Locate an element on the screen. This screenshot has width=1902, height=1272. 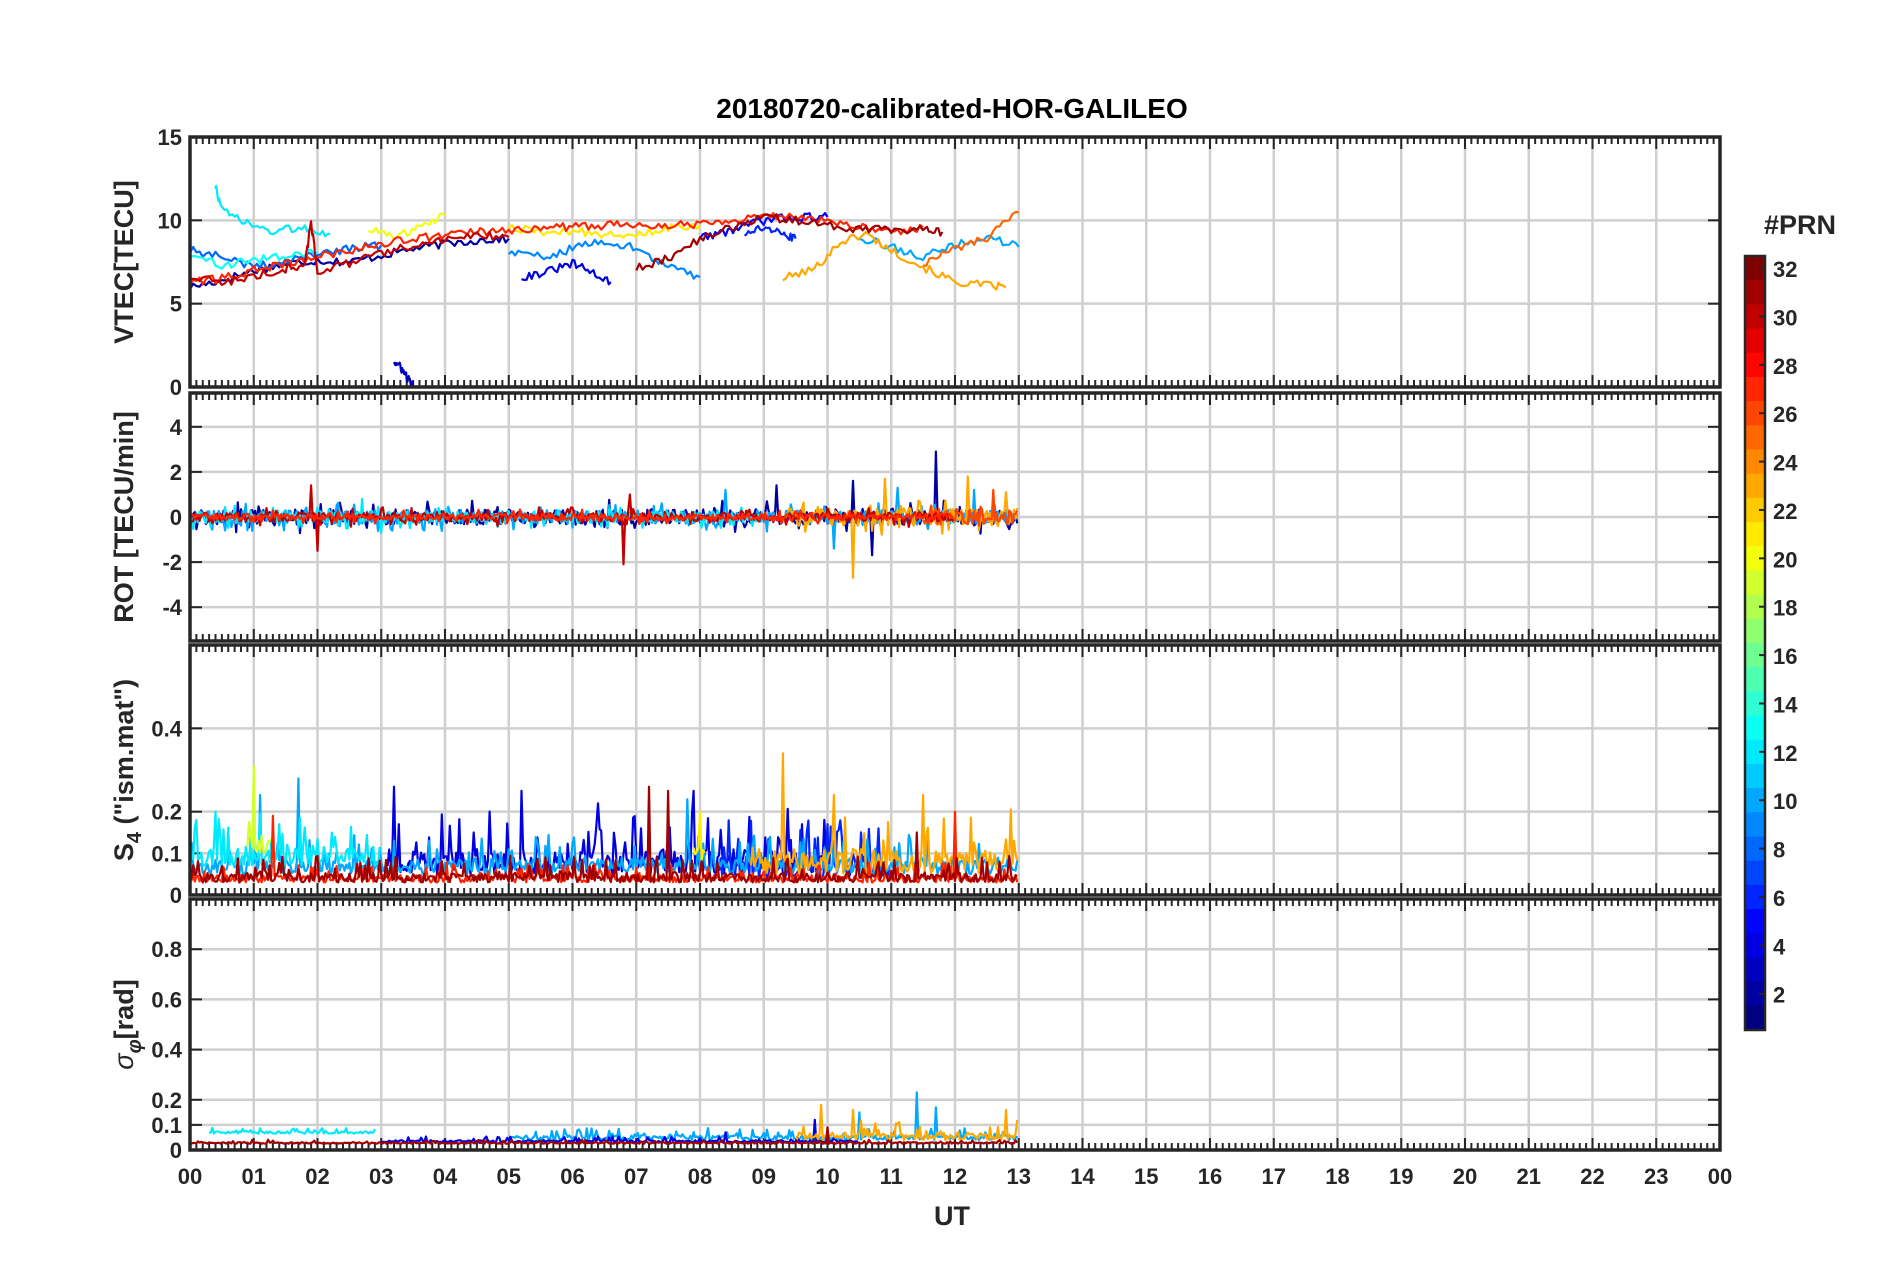
colorbar-tick-label: 2 is located at coordinates (1779, 995).